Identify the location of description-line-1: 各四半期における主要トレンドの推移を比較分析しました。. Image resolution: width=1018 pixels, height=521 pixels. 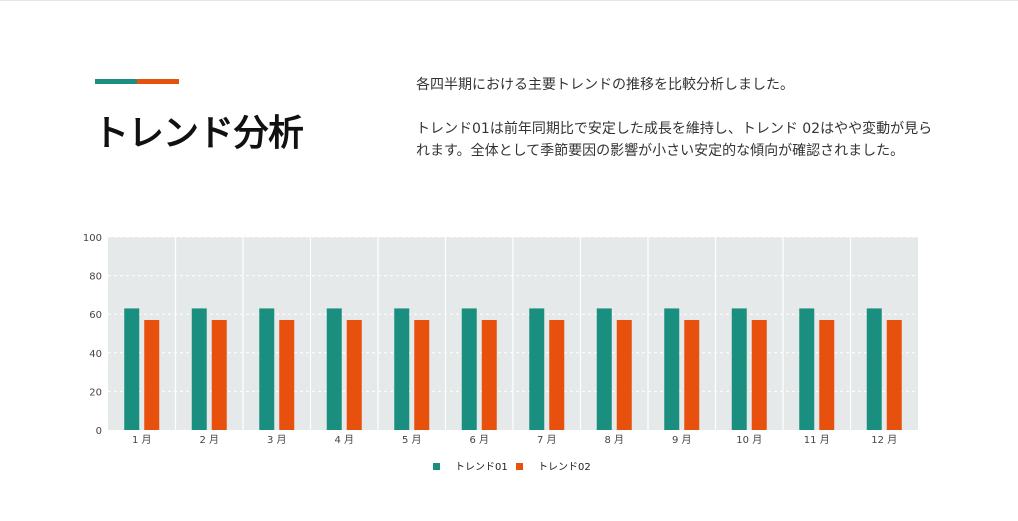
(605, 85).